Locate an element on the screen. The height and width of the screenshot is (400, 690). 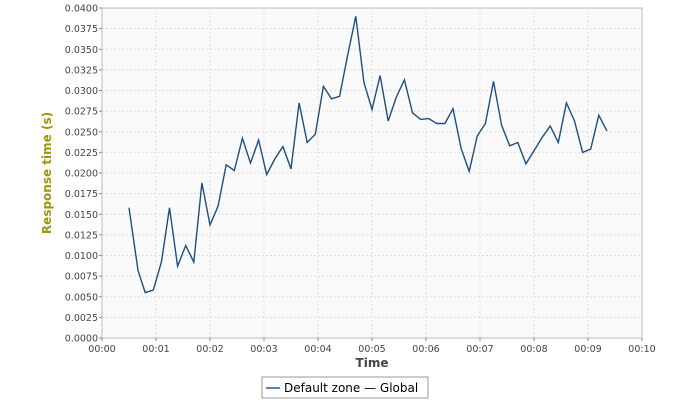
x-tick-label: 00:06 is located at coordinates (425, 349).